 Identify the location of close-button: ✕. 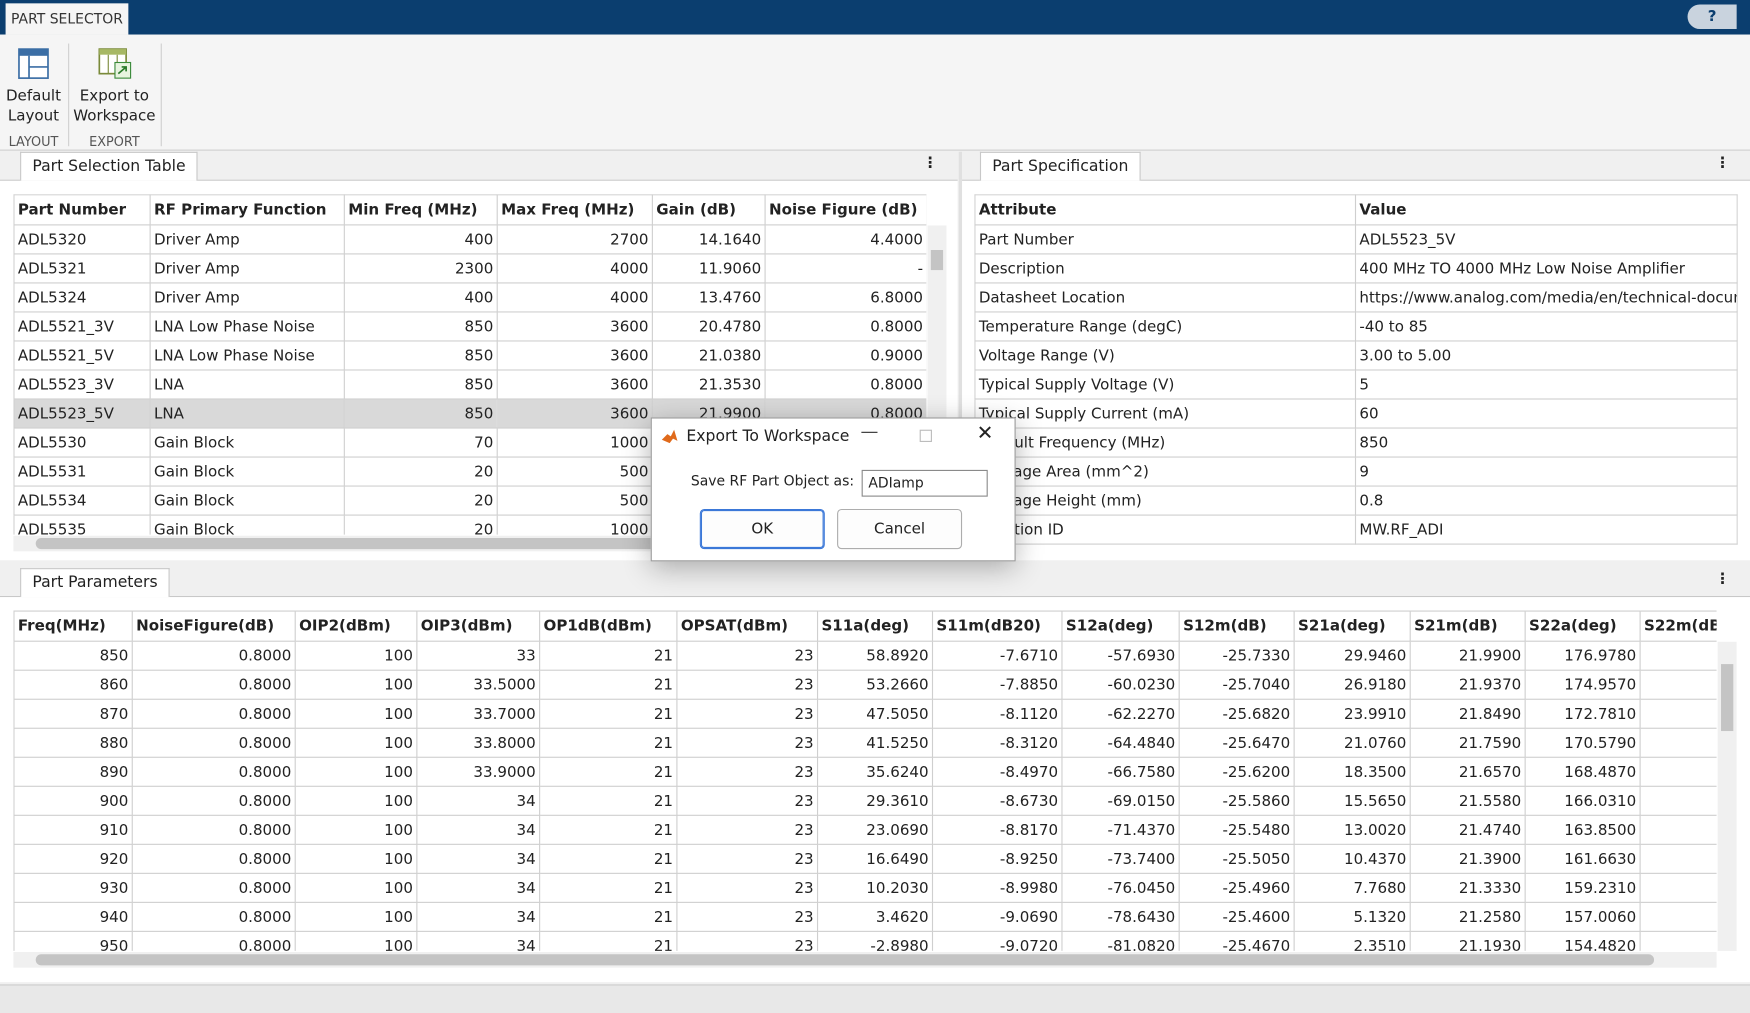
(985, 433).